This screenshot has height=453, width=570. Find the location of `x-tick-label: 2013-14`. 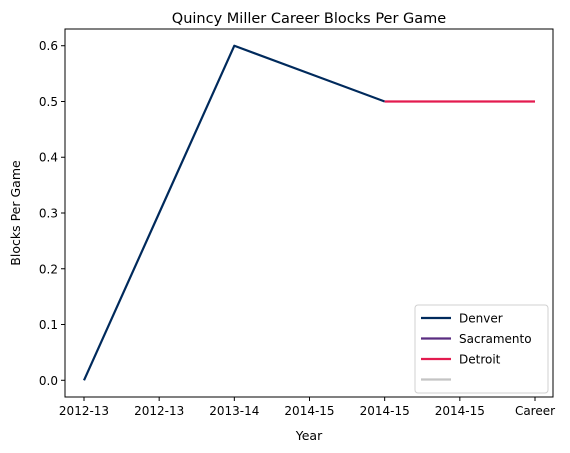

x-tick-label: 2013-14 is located at coordinates (234, 411).